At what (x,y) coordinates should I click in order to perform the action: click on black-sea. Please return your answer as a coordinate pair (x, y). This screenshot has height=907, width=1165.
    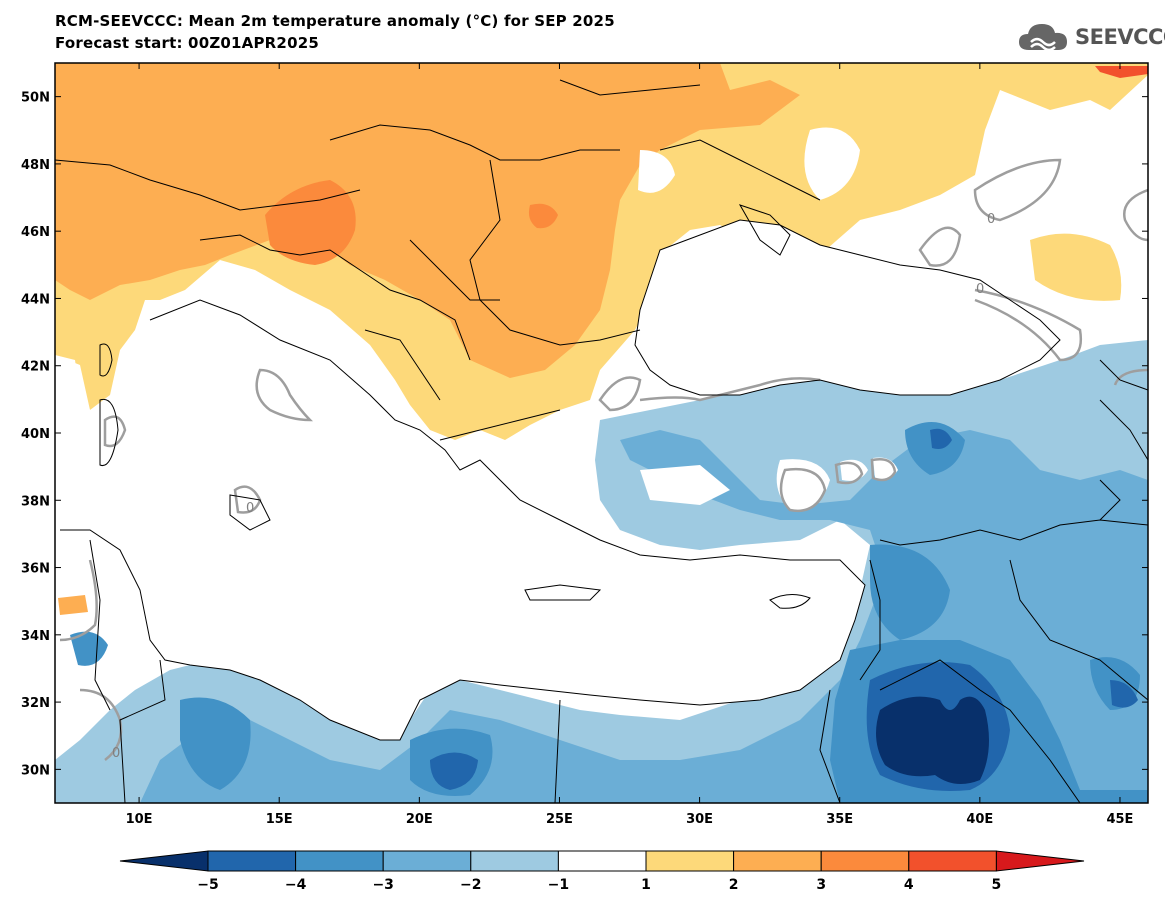
    Looking at the image, I should click on (847, 307).